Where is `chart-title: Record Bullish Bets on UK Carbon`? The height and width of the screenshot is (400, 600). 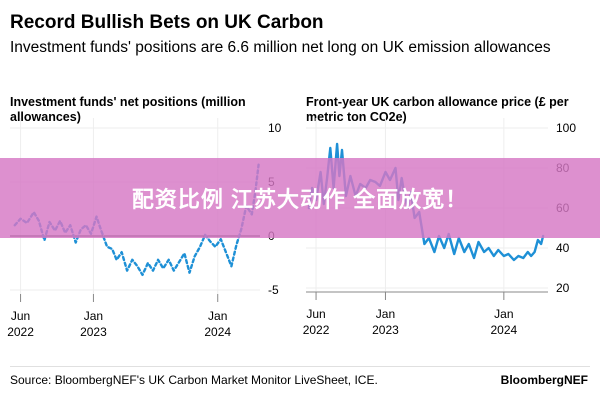 chart-title: Record Bullish Bets on UK Carbon is located at coordinates (167, 22).